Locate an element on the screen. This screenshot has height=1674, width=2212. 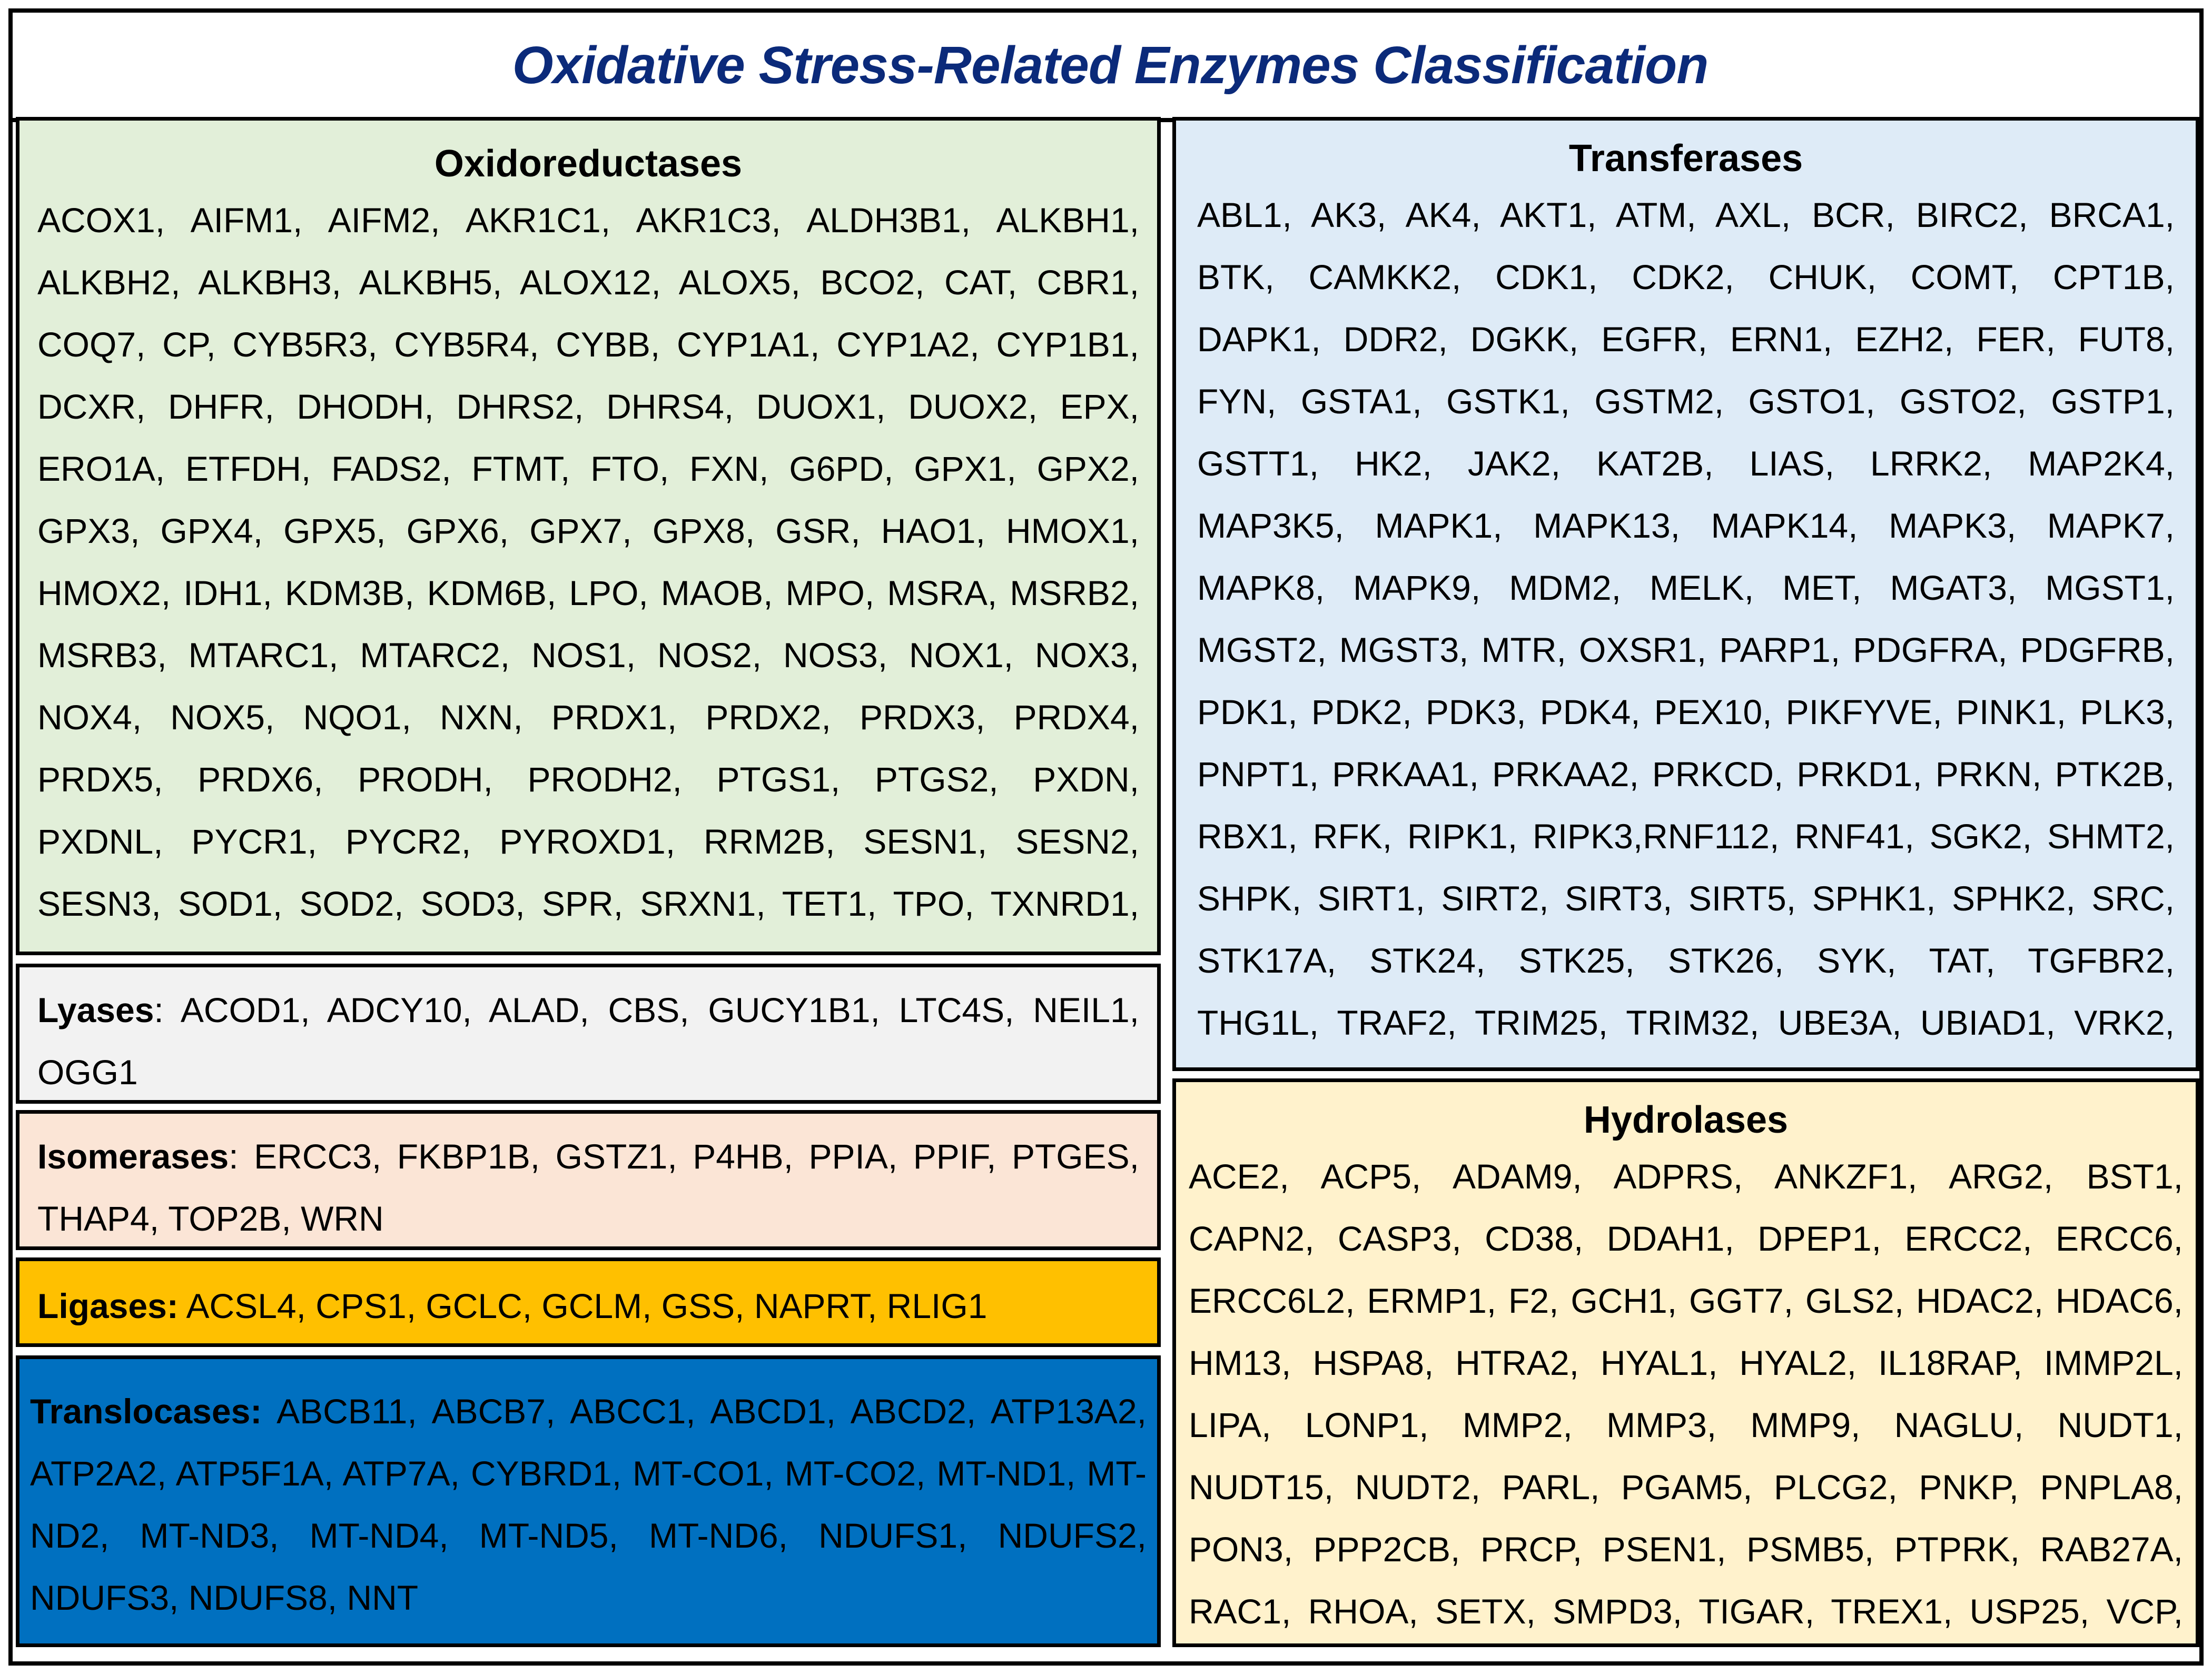
transferases-heading: Transferases is located at coordinates (1685, 158).